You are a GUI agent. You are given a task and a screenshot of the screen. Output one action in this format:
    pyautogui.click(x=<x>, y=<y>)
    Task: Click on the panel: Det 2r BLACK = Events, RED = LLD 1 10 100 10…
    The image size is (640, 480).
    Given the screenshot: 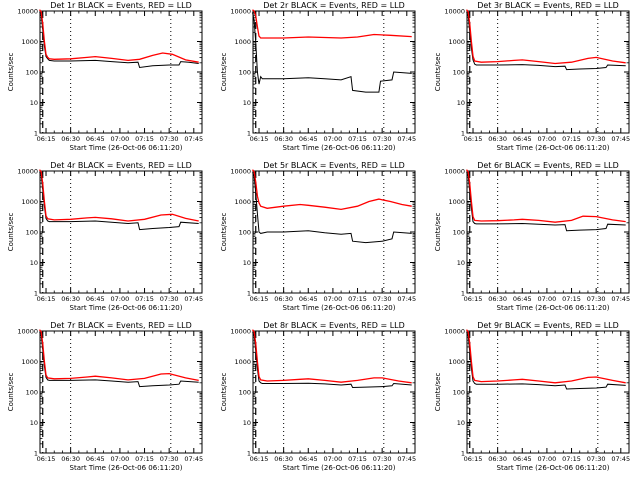 What is the action you would take?
    pyautogui.click(x=318, y=76)
    